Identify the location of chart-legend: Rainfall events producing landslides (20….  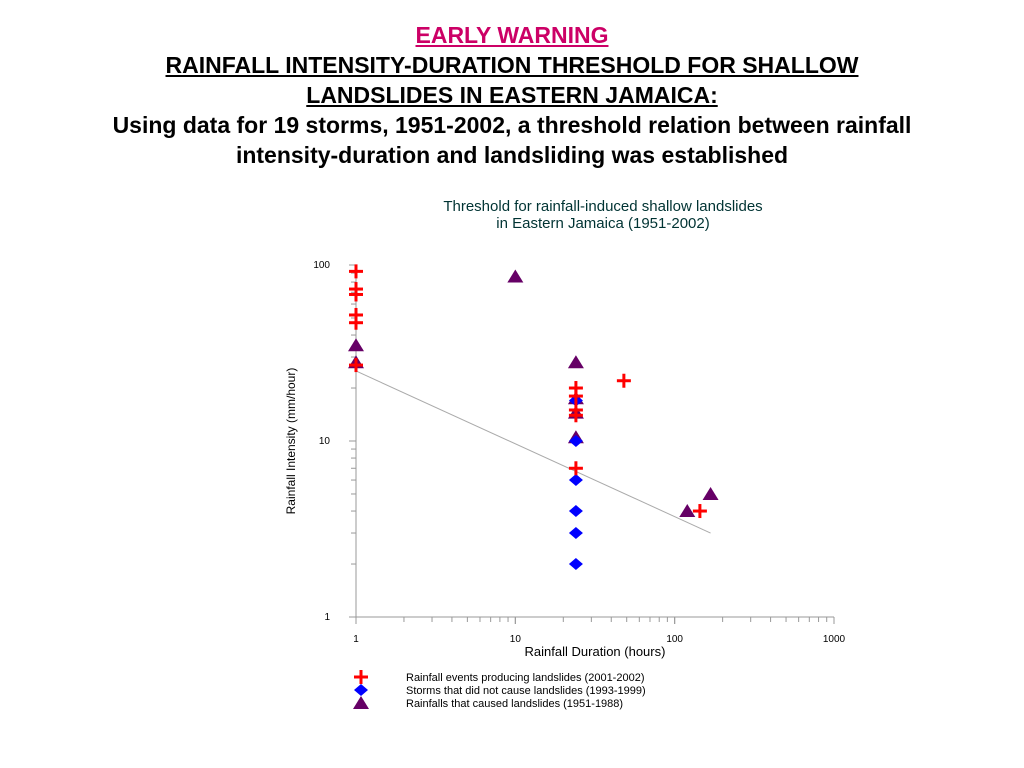
(499, 690).